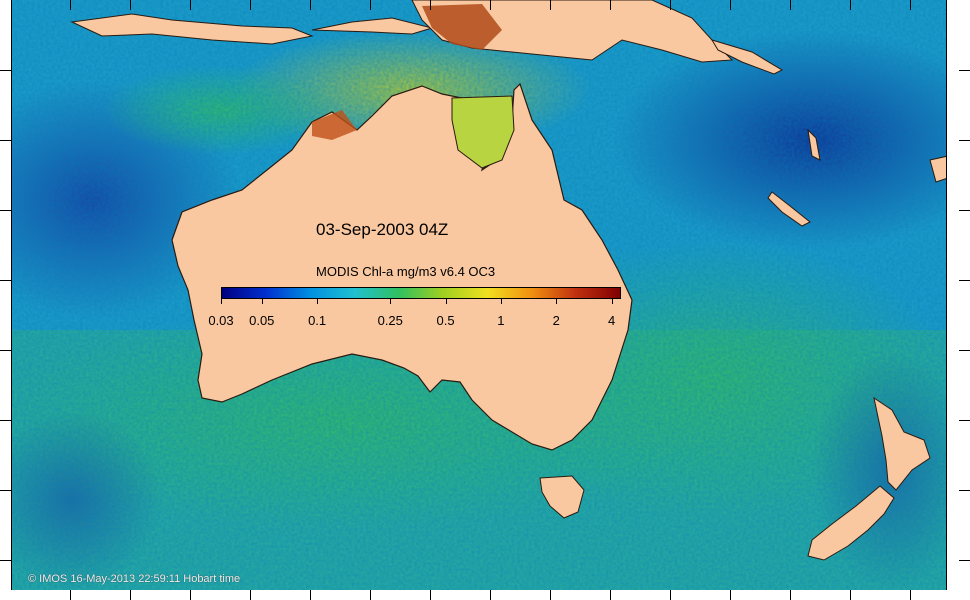 This screenshot has height=600, width=970. I want to click on colorbar-tick-label: 4, so click(611, 320).